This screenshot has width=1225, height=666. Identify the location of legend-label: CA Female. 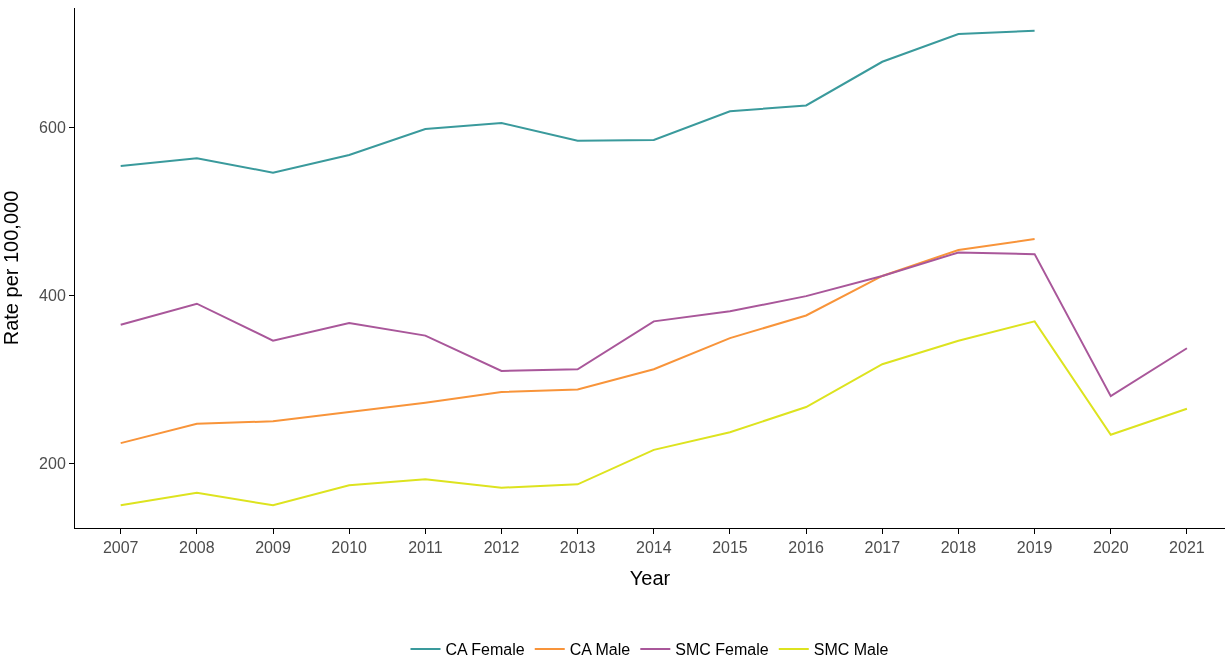
(485, 650).